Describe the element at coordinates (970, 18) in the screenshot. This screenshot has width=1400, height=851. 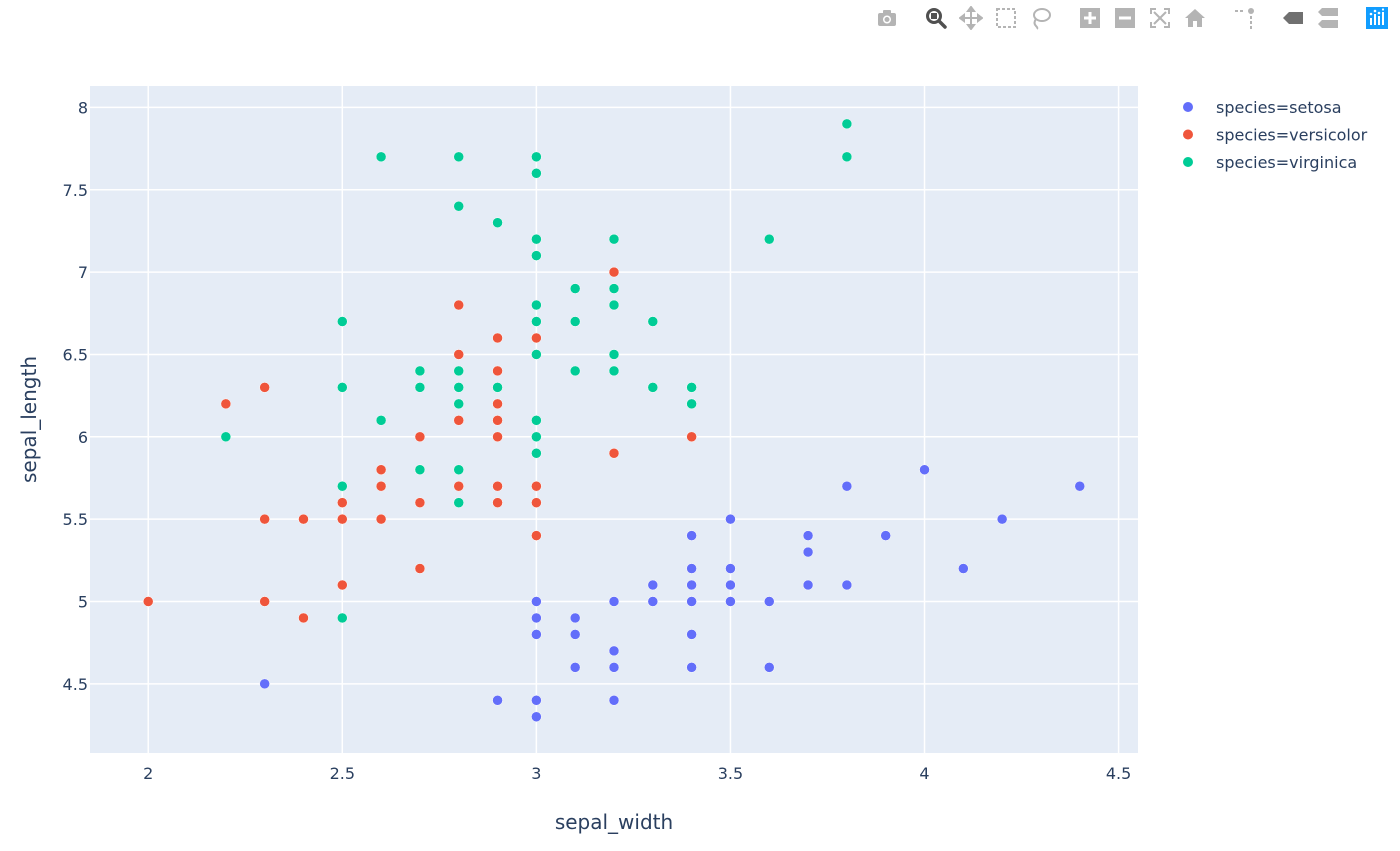
I see `pan-icon` at that location.